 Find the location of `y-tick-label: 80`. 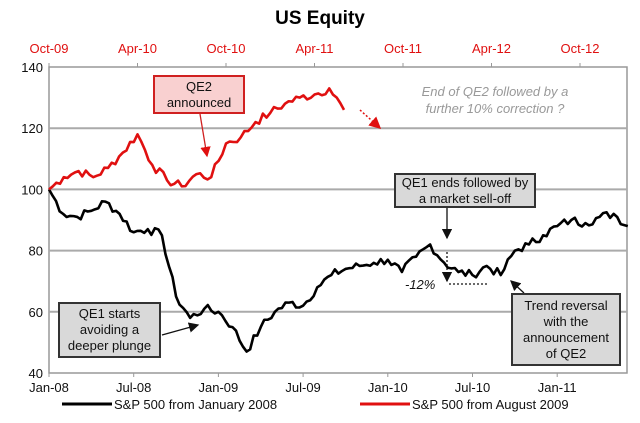

y-tick-label: 80 is located at coordinates (36, 251).